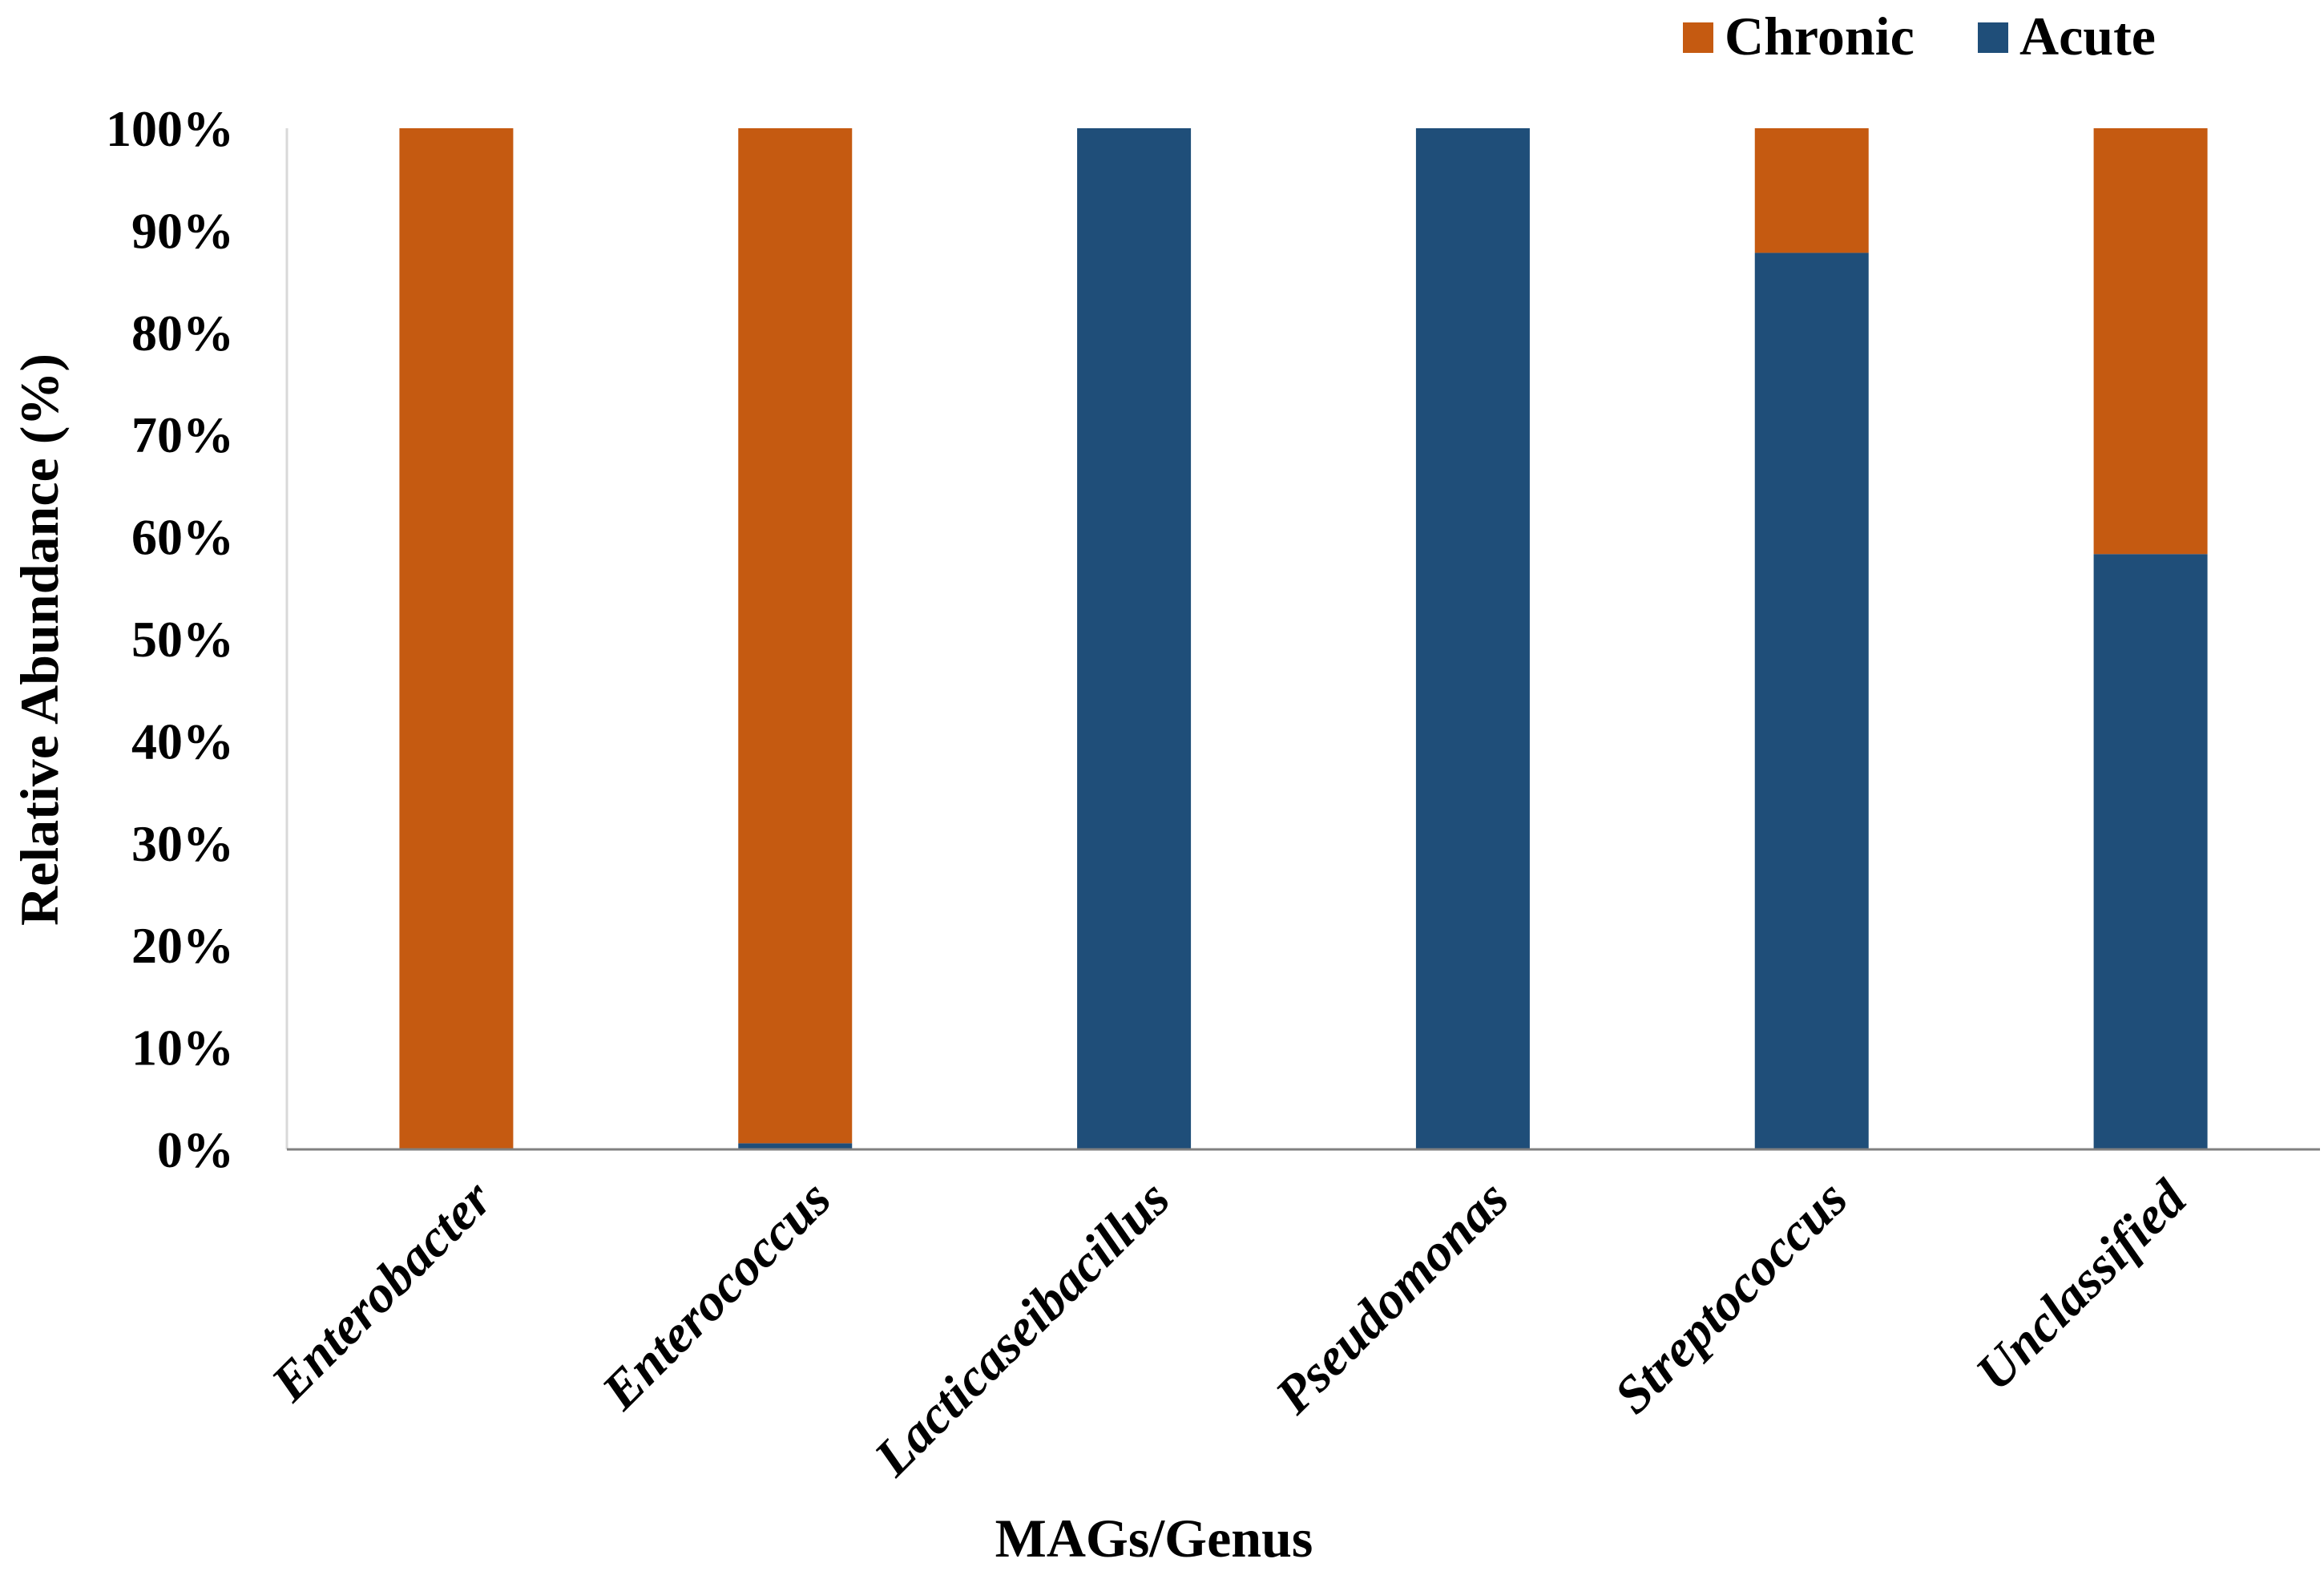 This screenshot has height=1571, width=2324. Describe the element at coordinates (182, 537) in the screenshot. I see `y-tick-label-60: 60%` at that location.